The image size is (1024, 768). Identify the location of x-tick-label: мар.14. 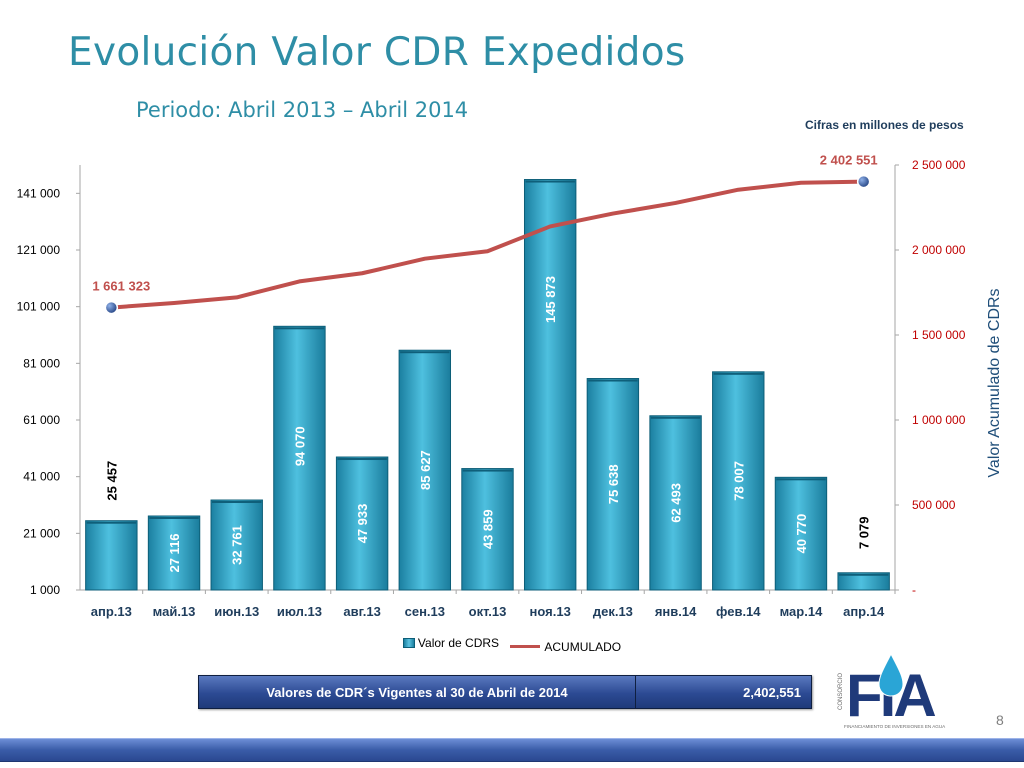
(801, 611).